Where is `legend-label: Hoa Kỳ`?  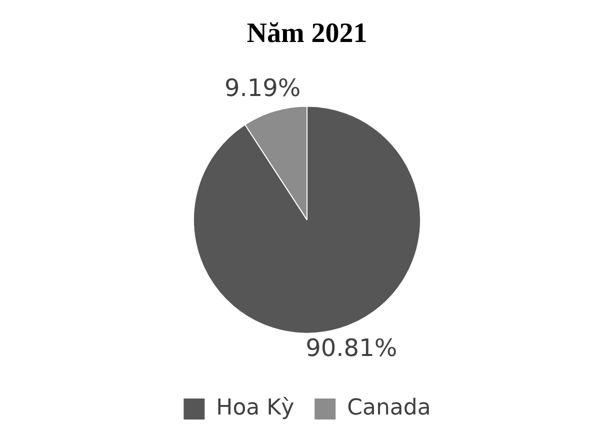
legend-label: Hoa Kỳ is located at coordinates (255, 408).